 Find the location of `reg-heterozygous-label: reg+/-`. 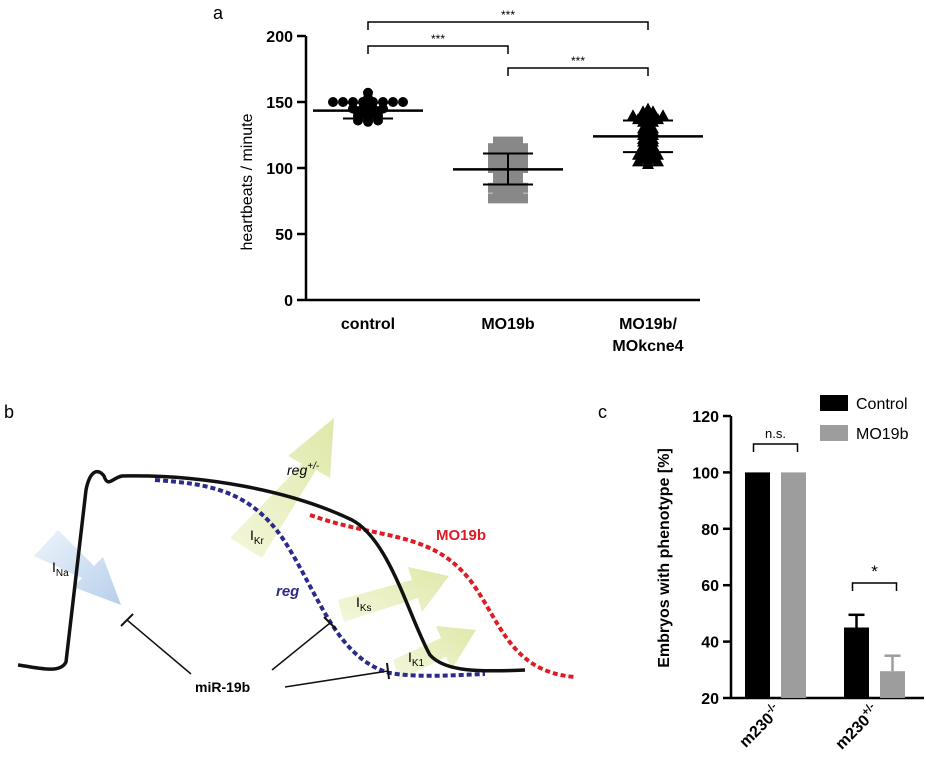

reg-heterozygous-label: reg+/- is located at coordinates (303, 469).